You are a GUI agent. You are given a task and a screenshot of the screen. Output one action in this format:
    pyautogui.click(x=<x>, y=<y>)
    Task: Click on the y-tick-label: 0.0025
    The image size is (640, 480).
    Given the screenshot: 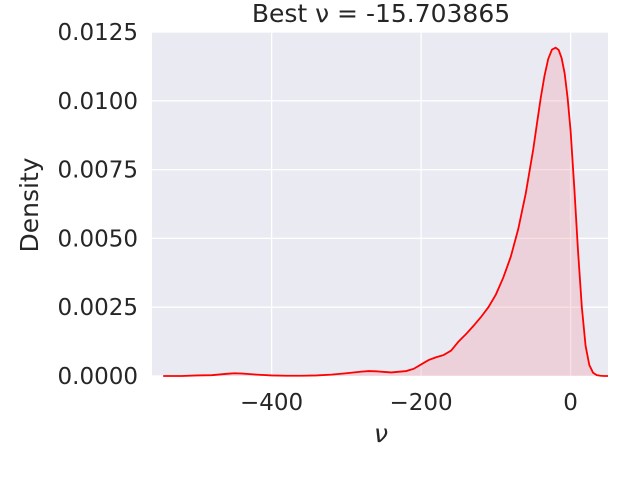 What is the action you would take?
    pyautogui.click(x=98, y=308)
    